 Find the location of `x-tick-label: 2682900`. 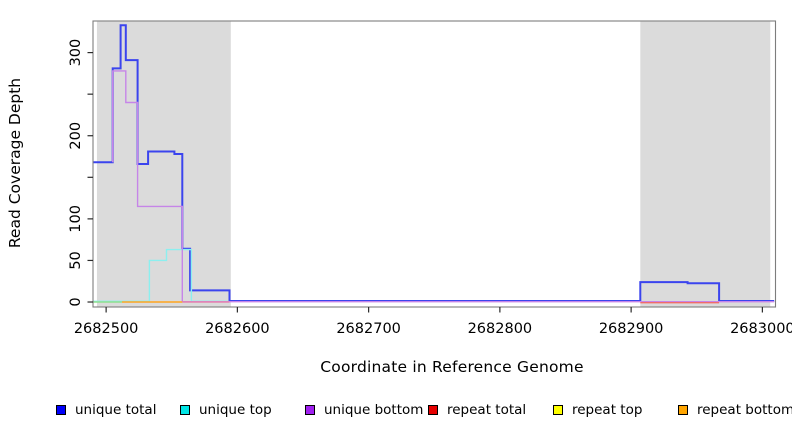

x-tick-label: 2682900 is located at coordinates (631, 329).